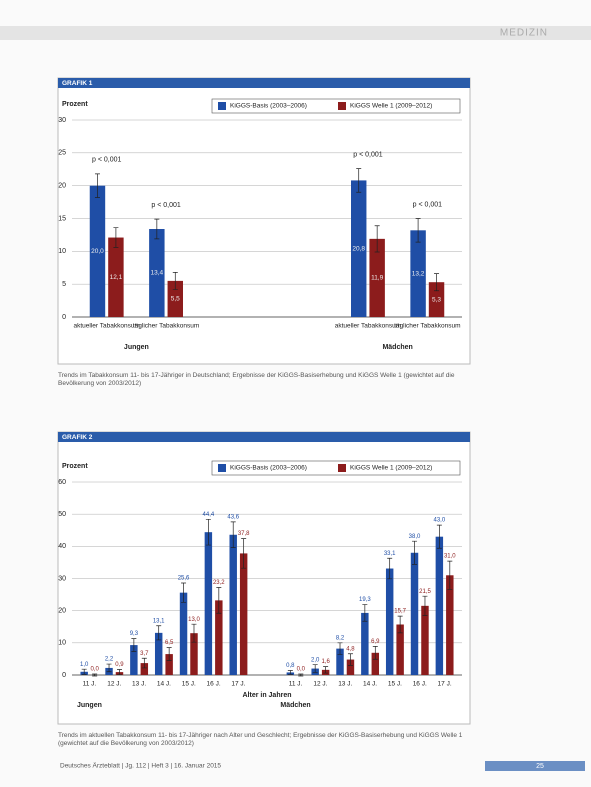 Image resolution: width=591 pixels, height=787 pixels. I want to click on value-label: 43,6, so click(233, 517).